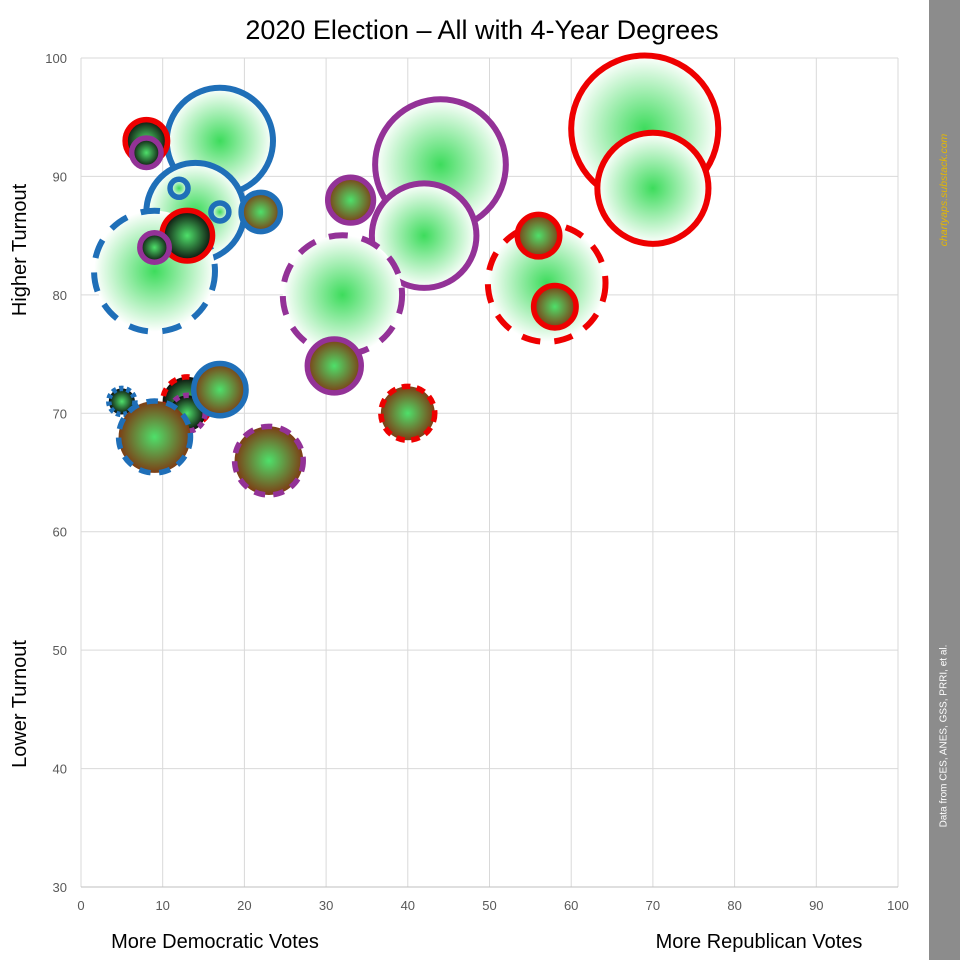  I want to click on y-tick-label: 60, so click(60, 532).